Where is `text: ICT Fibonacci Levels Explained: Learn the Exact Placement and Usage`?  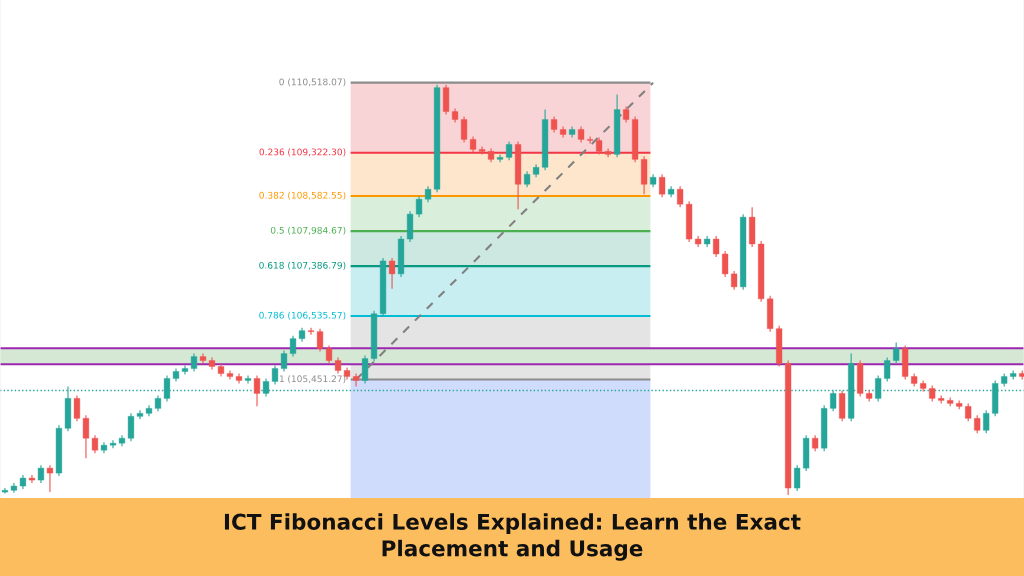 text: ICT Fibonacci Levels Explained: Learn the Exact Placement and Usage is located at coordinates (512, 537).